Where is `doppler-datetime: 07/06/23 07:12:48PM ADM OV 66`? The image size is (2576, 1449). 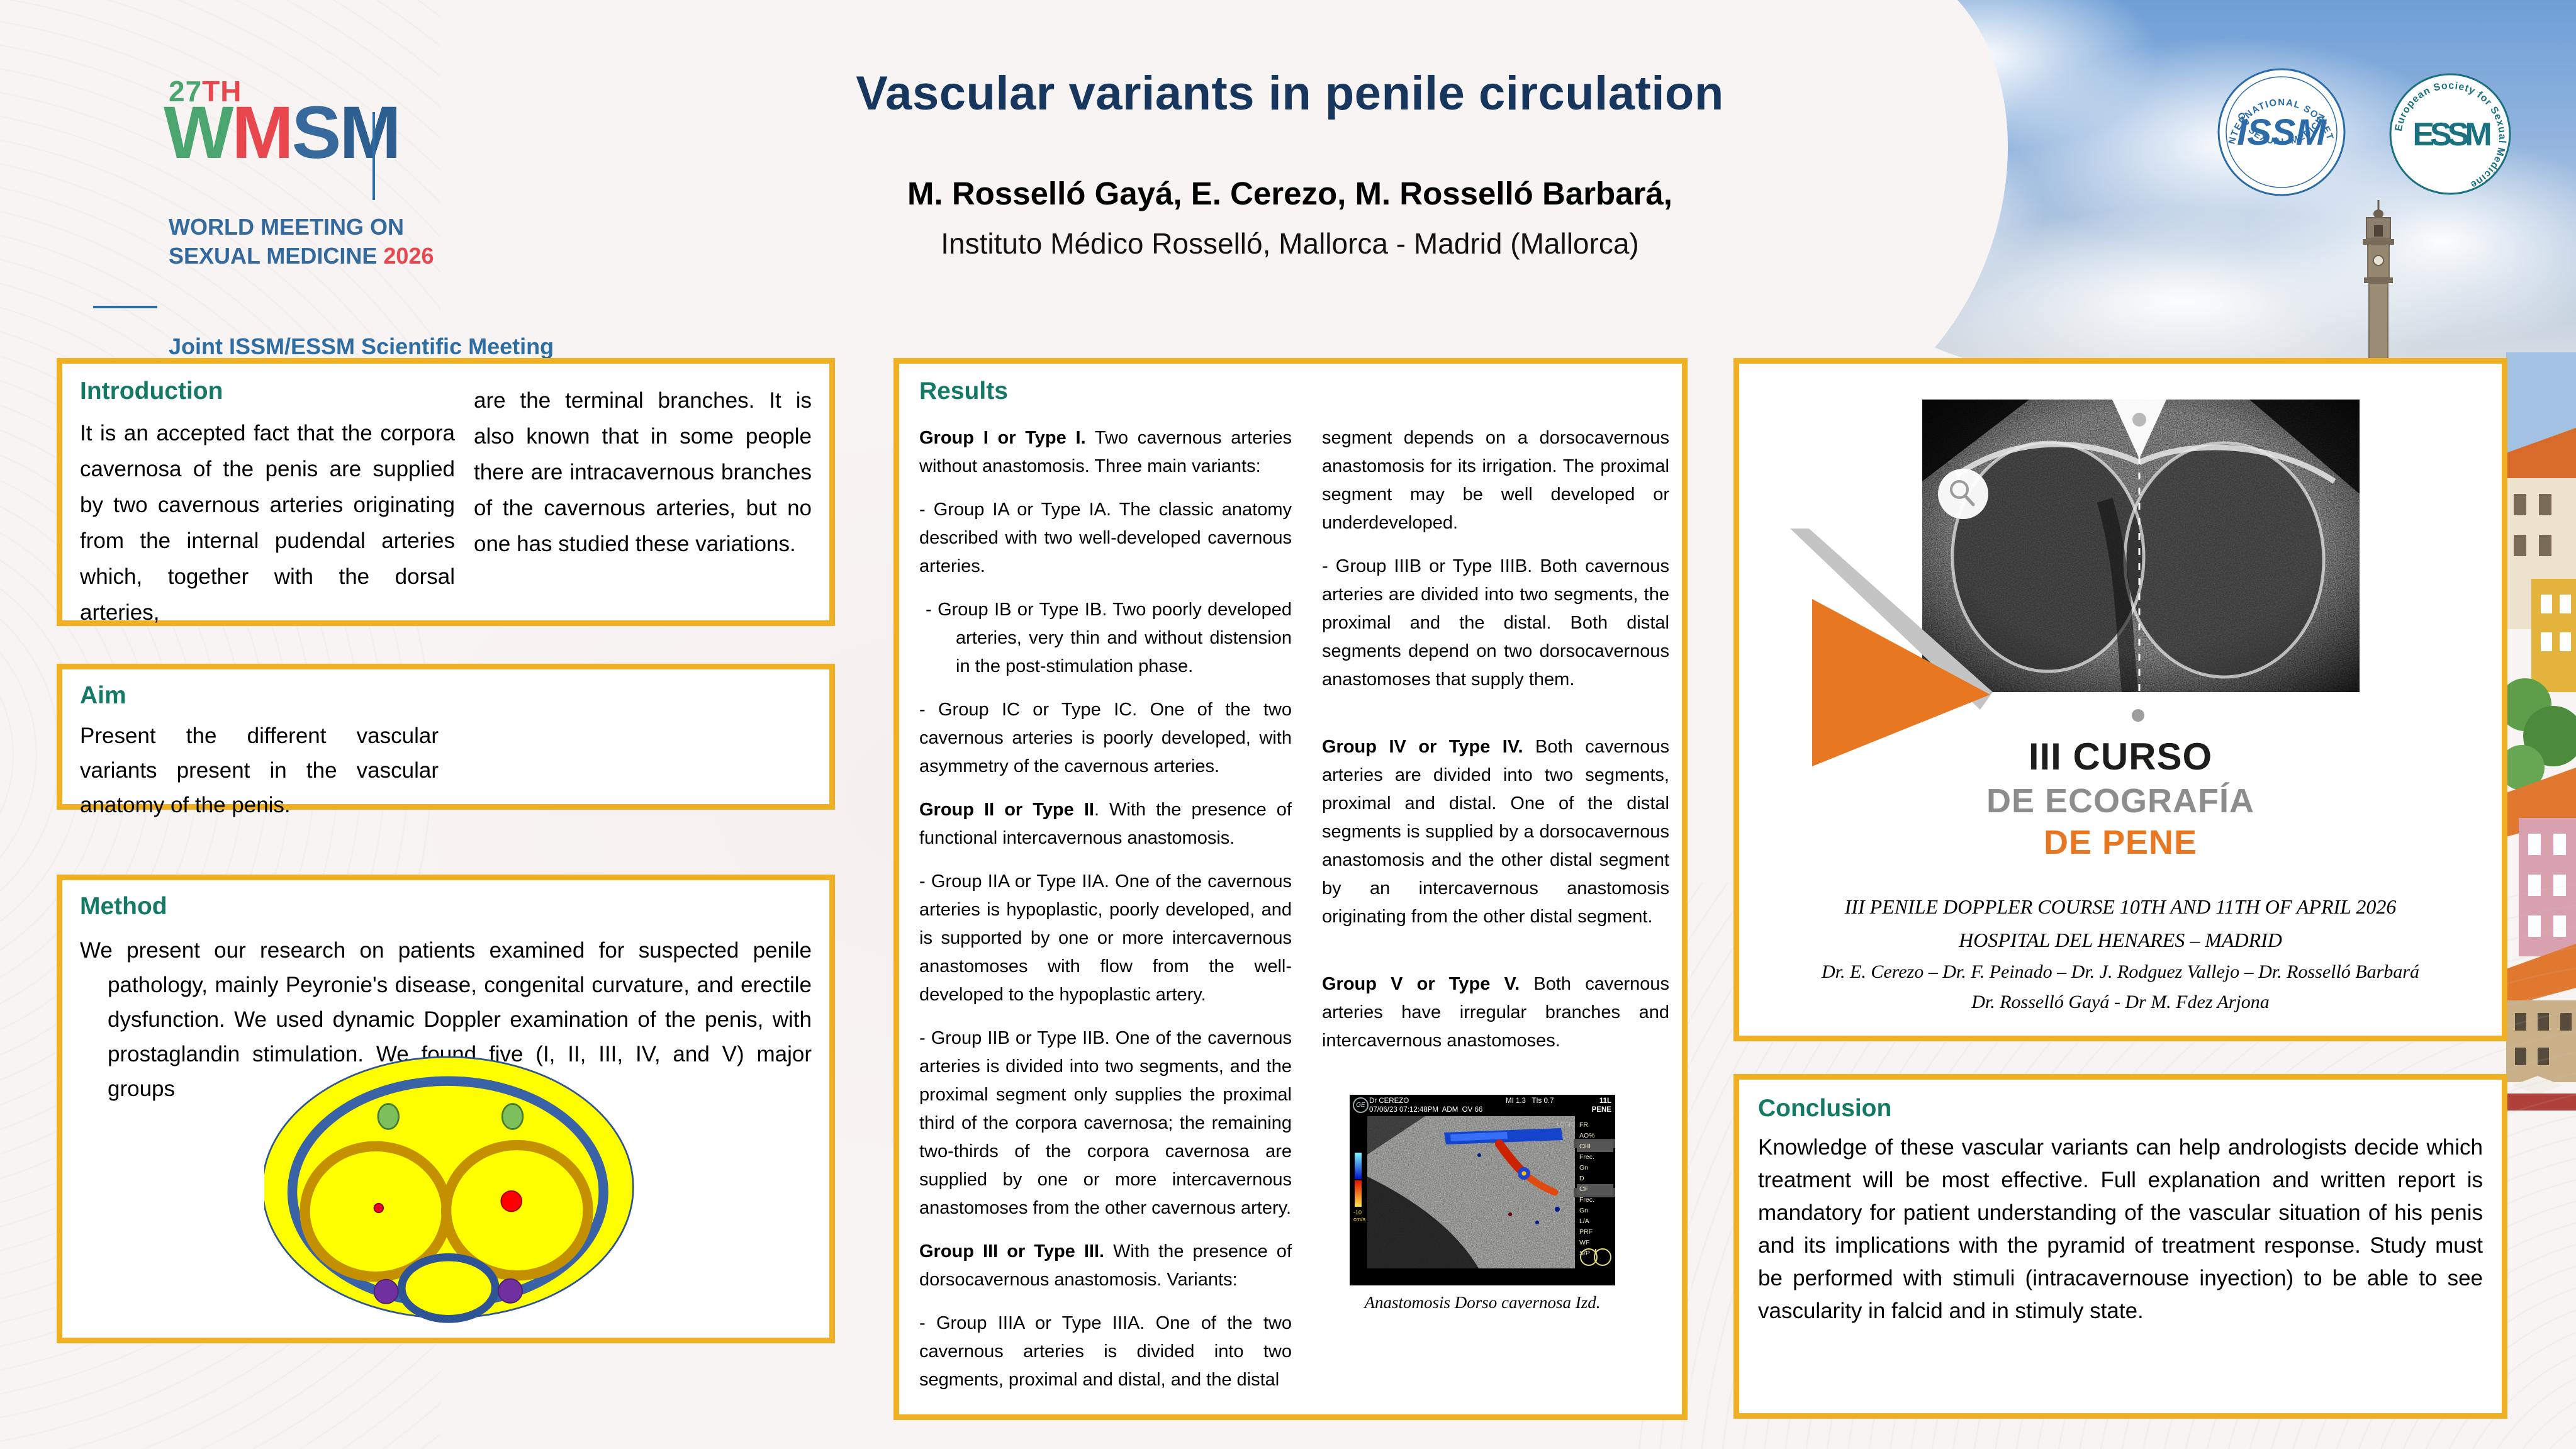
doppler-datetime: 07/06/23 07:12:48PM ADM OV 66 is located at coordinates (1426, 1110).